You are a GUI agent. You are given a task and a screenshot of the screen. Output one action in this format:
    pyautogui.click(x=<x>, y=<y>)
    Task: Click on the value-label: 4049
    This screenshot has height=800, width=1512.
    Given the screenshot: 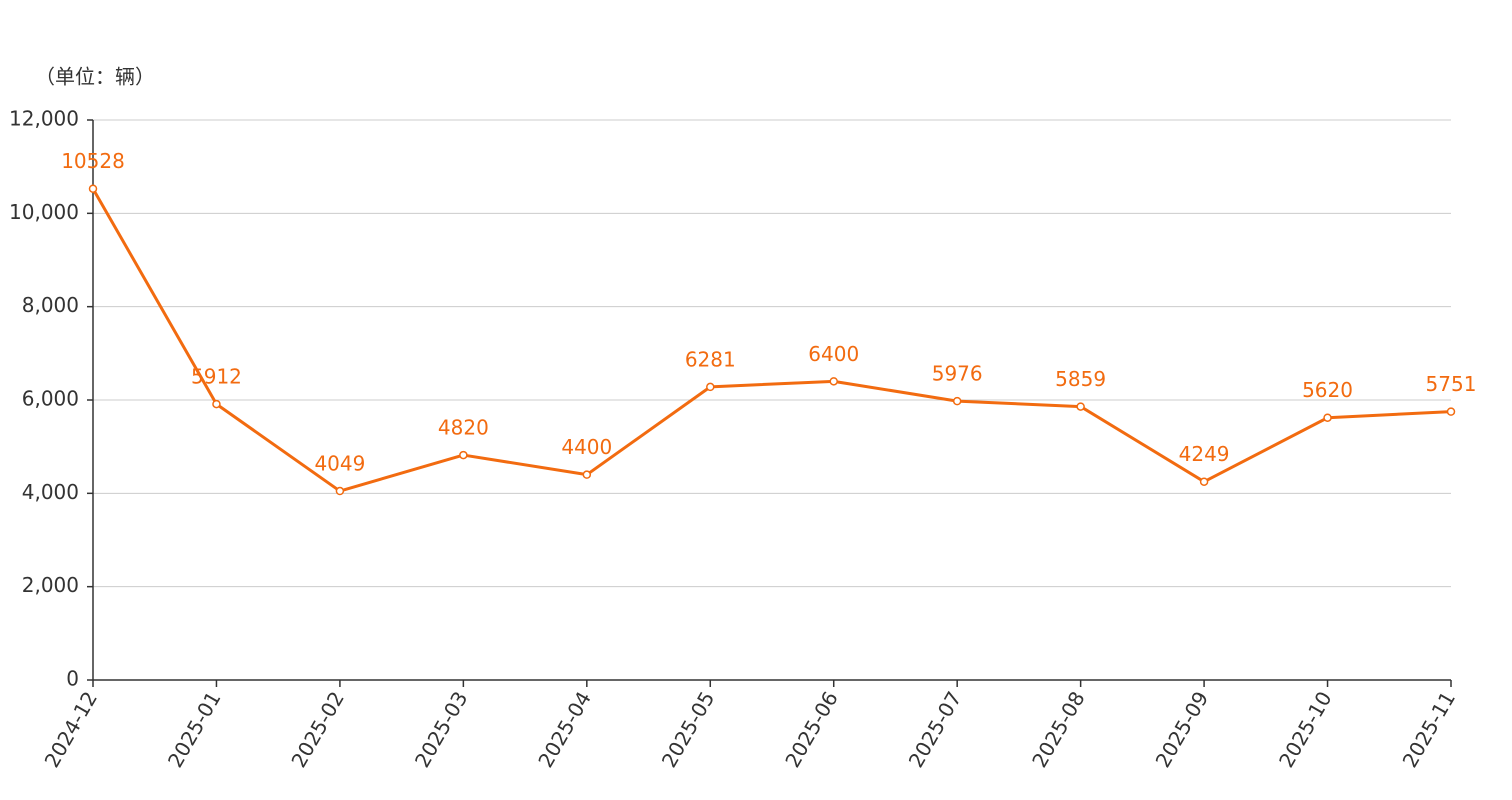 What is the action you would take?
    pyautogui.click(x=339, y=464)
    